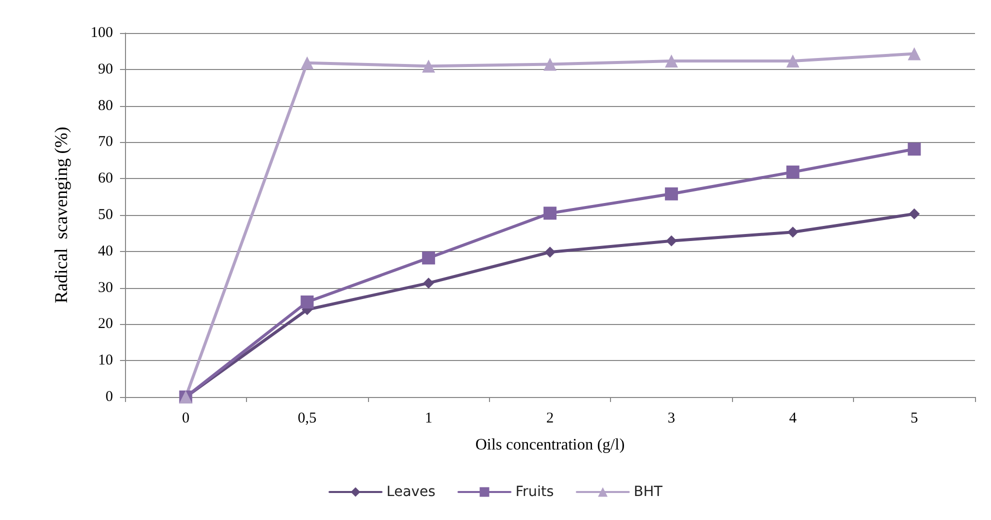 This screenshot has width=991, height=520. What do you see at coordinates (534, 492) in the screenshot?
I see `legend-label: Fruits` at bounding box center [534, 492].